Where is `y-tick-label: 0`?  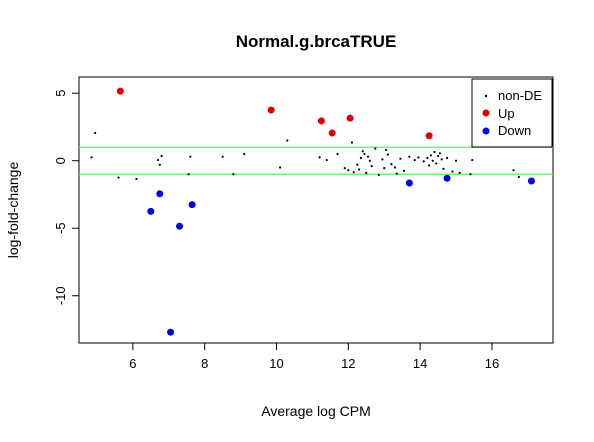
y-tick-label: 0 is located at coordinates (60, 160).